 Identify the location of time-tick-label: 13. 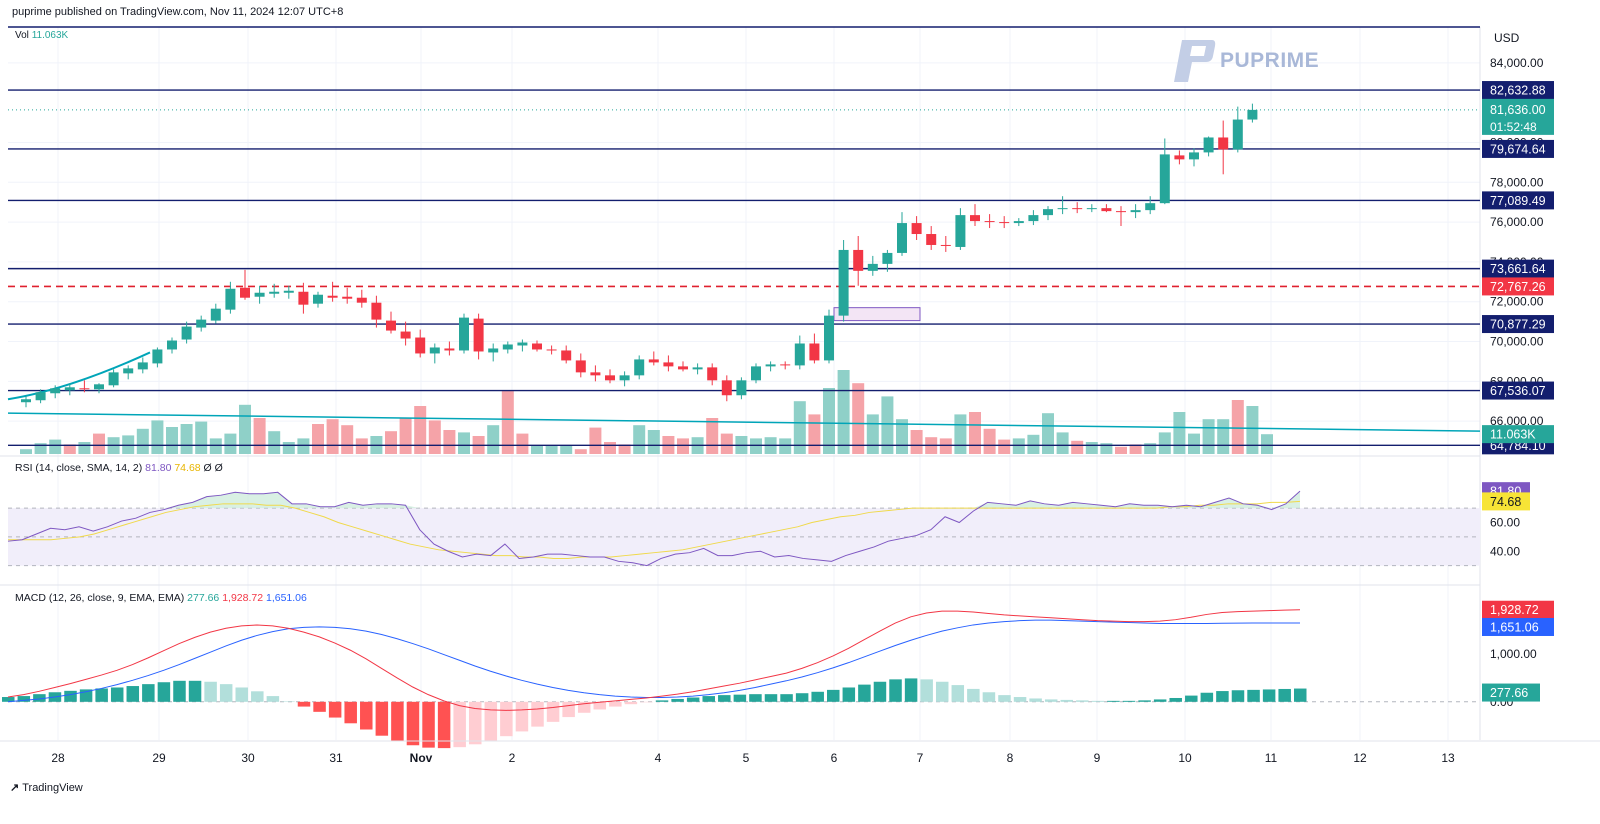
(1448, 758).